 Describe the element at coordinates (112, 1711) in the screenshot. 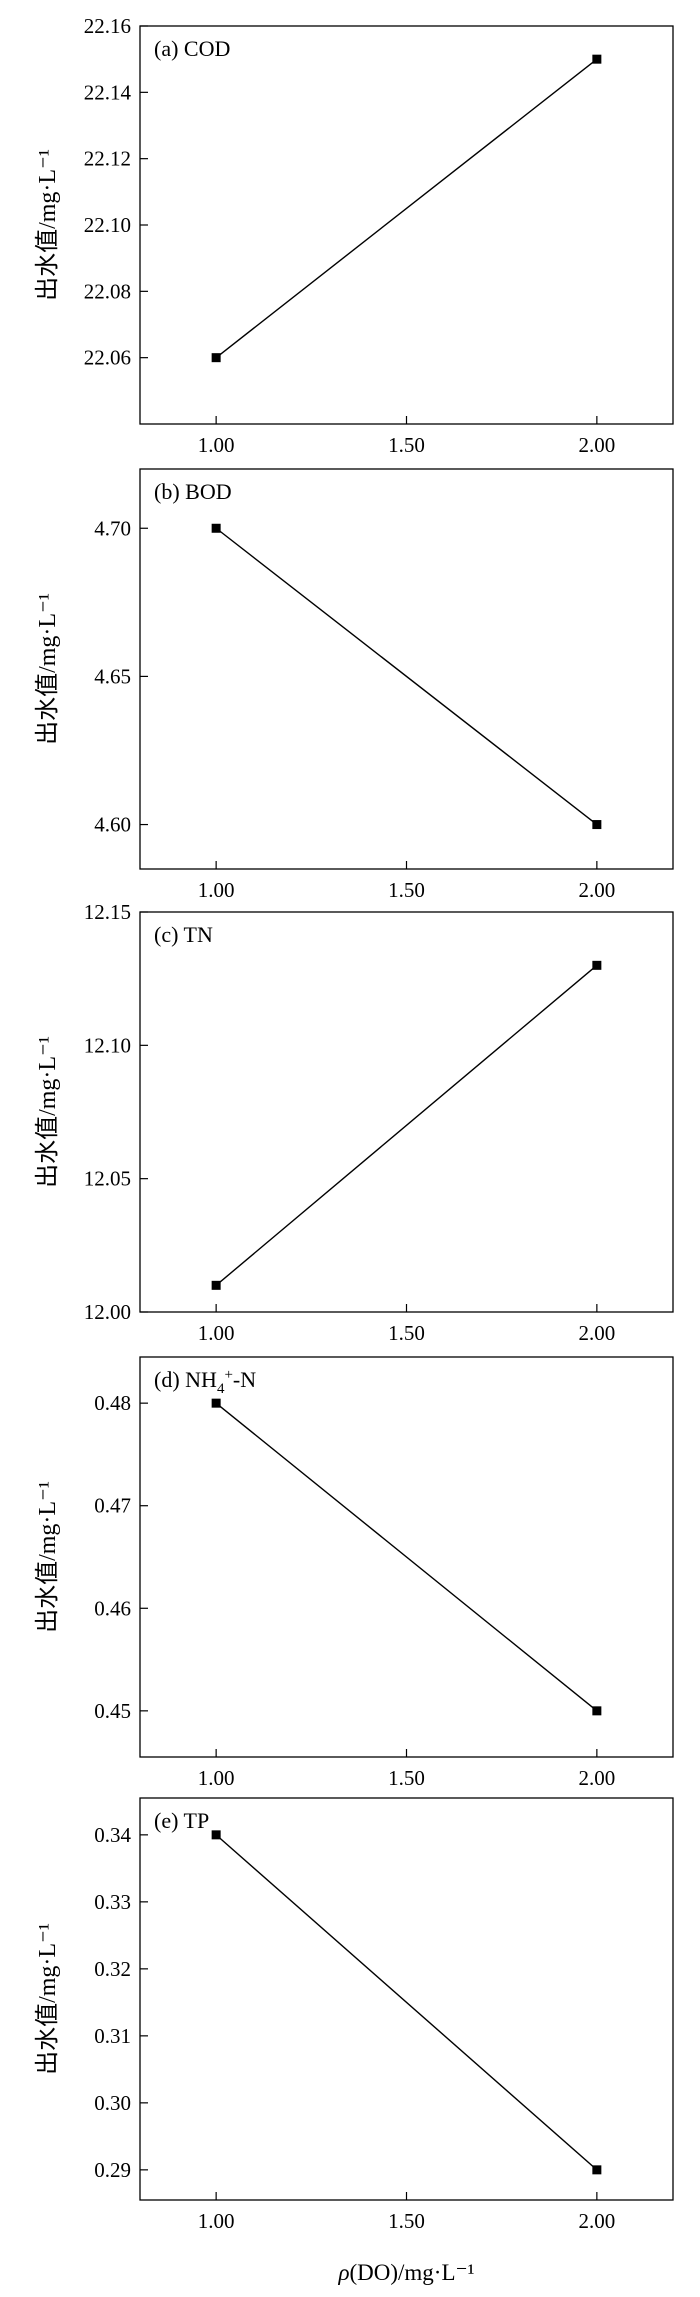

I see `y-tick-label: 0.45` at that location.